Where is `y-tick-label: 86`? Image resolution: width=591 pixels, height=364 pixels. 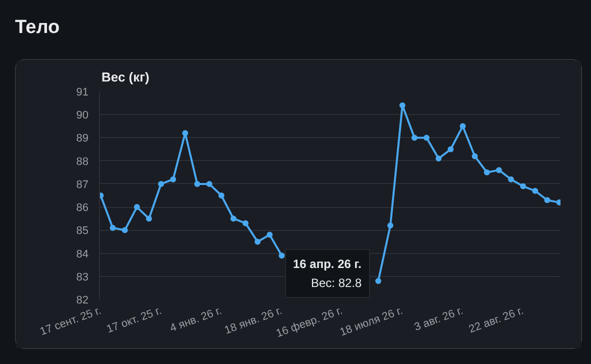 y-tick-label: 86 is located at coordinates (82, 208).